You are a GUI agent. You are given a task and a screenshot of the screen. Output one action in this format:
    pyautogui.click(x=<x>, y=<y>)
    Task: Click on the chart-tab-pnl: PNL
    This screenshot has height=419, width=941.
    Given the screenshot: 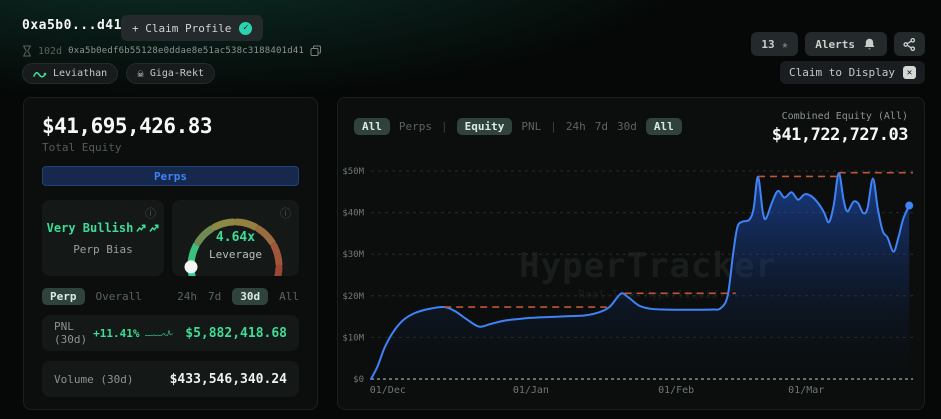 What is the action you would take?
    pyautogui.click(x=531, y=126)
    